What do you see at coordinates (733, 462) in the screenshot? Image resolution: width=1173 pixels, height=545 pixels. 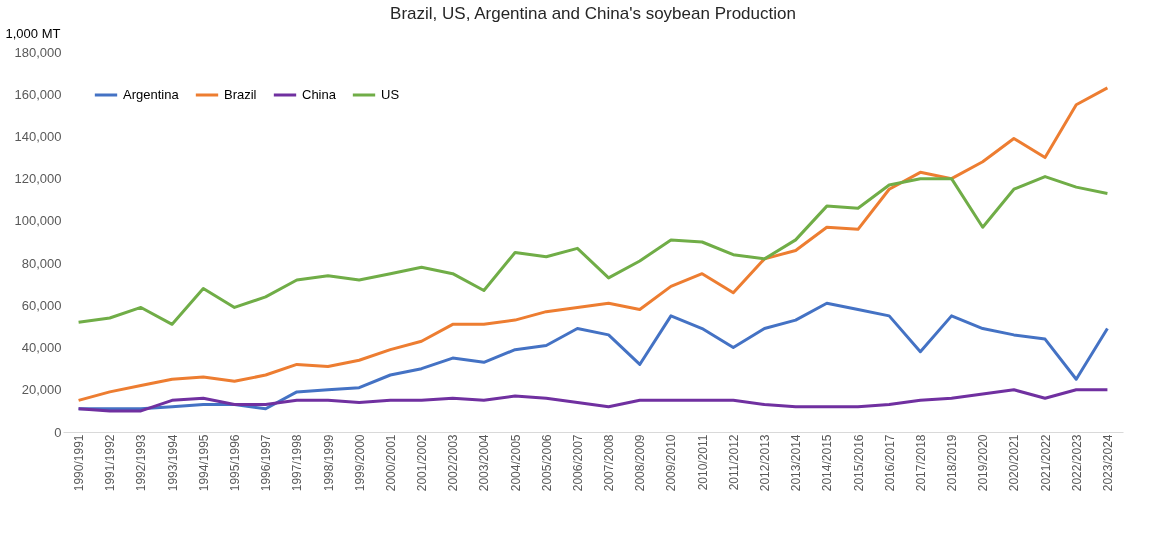 I see `x-tick-label: 2011/2012` at bounding box center [733, 462].